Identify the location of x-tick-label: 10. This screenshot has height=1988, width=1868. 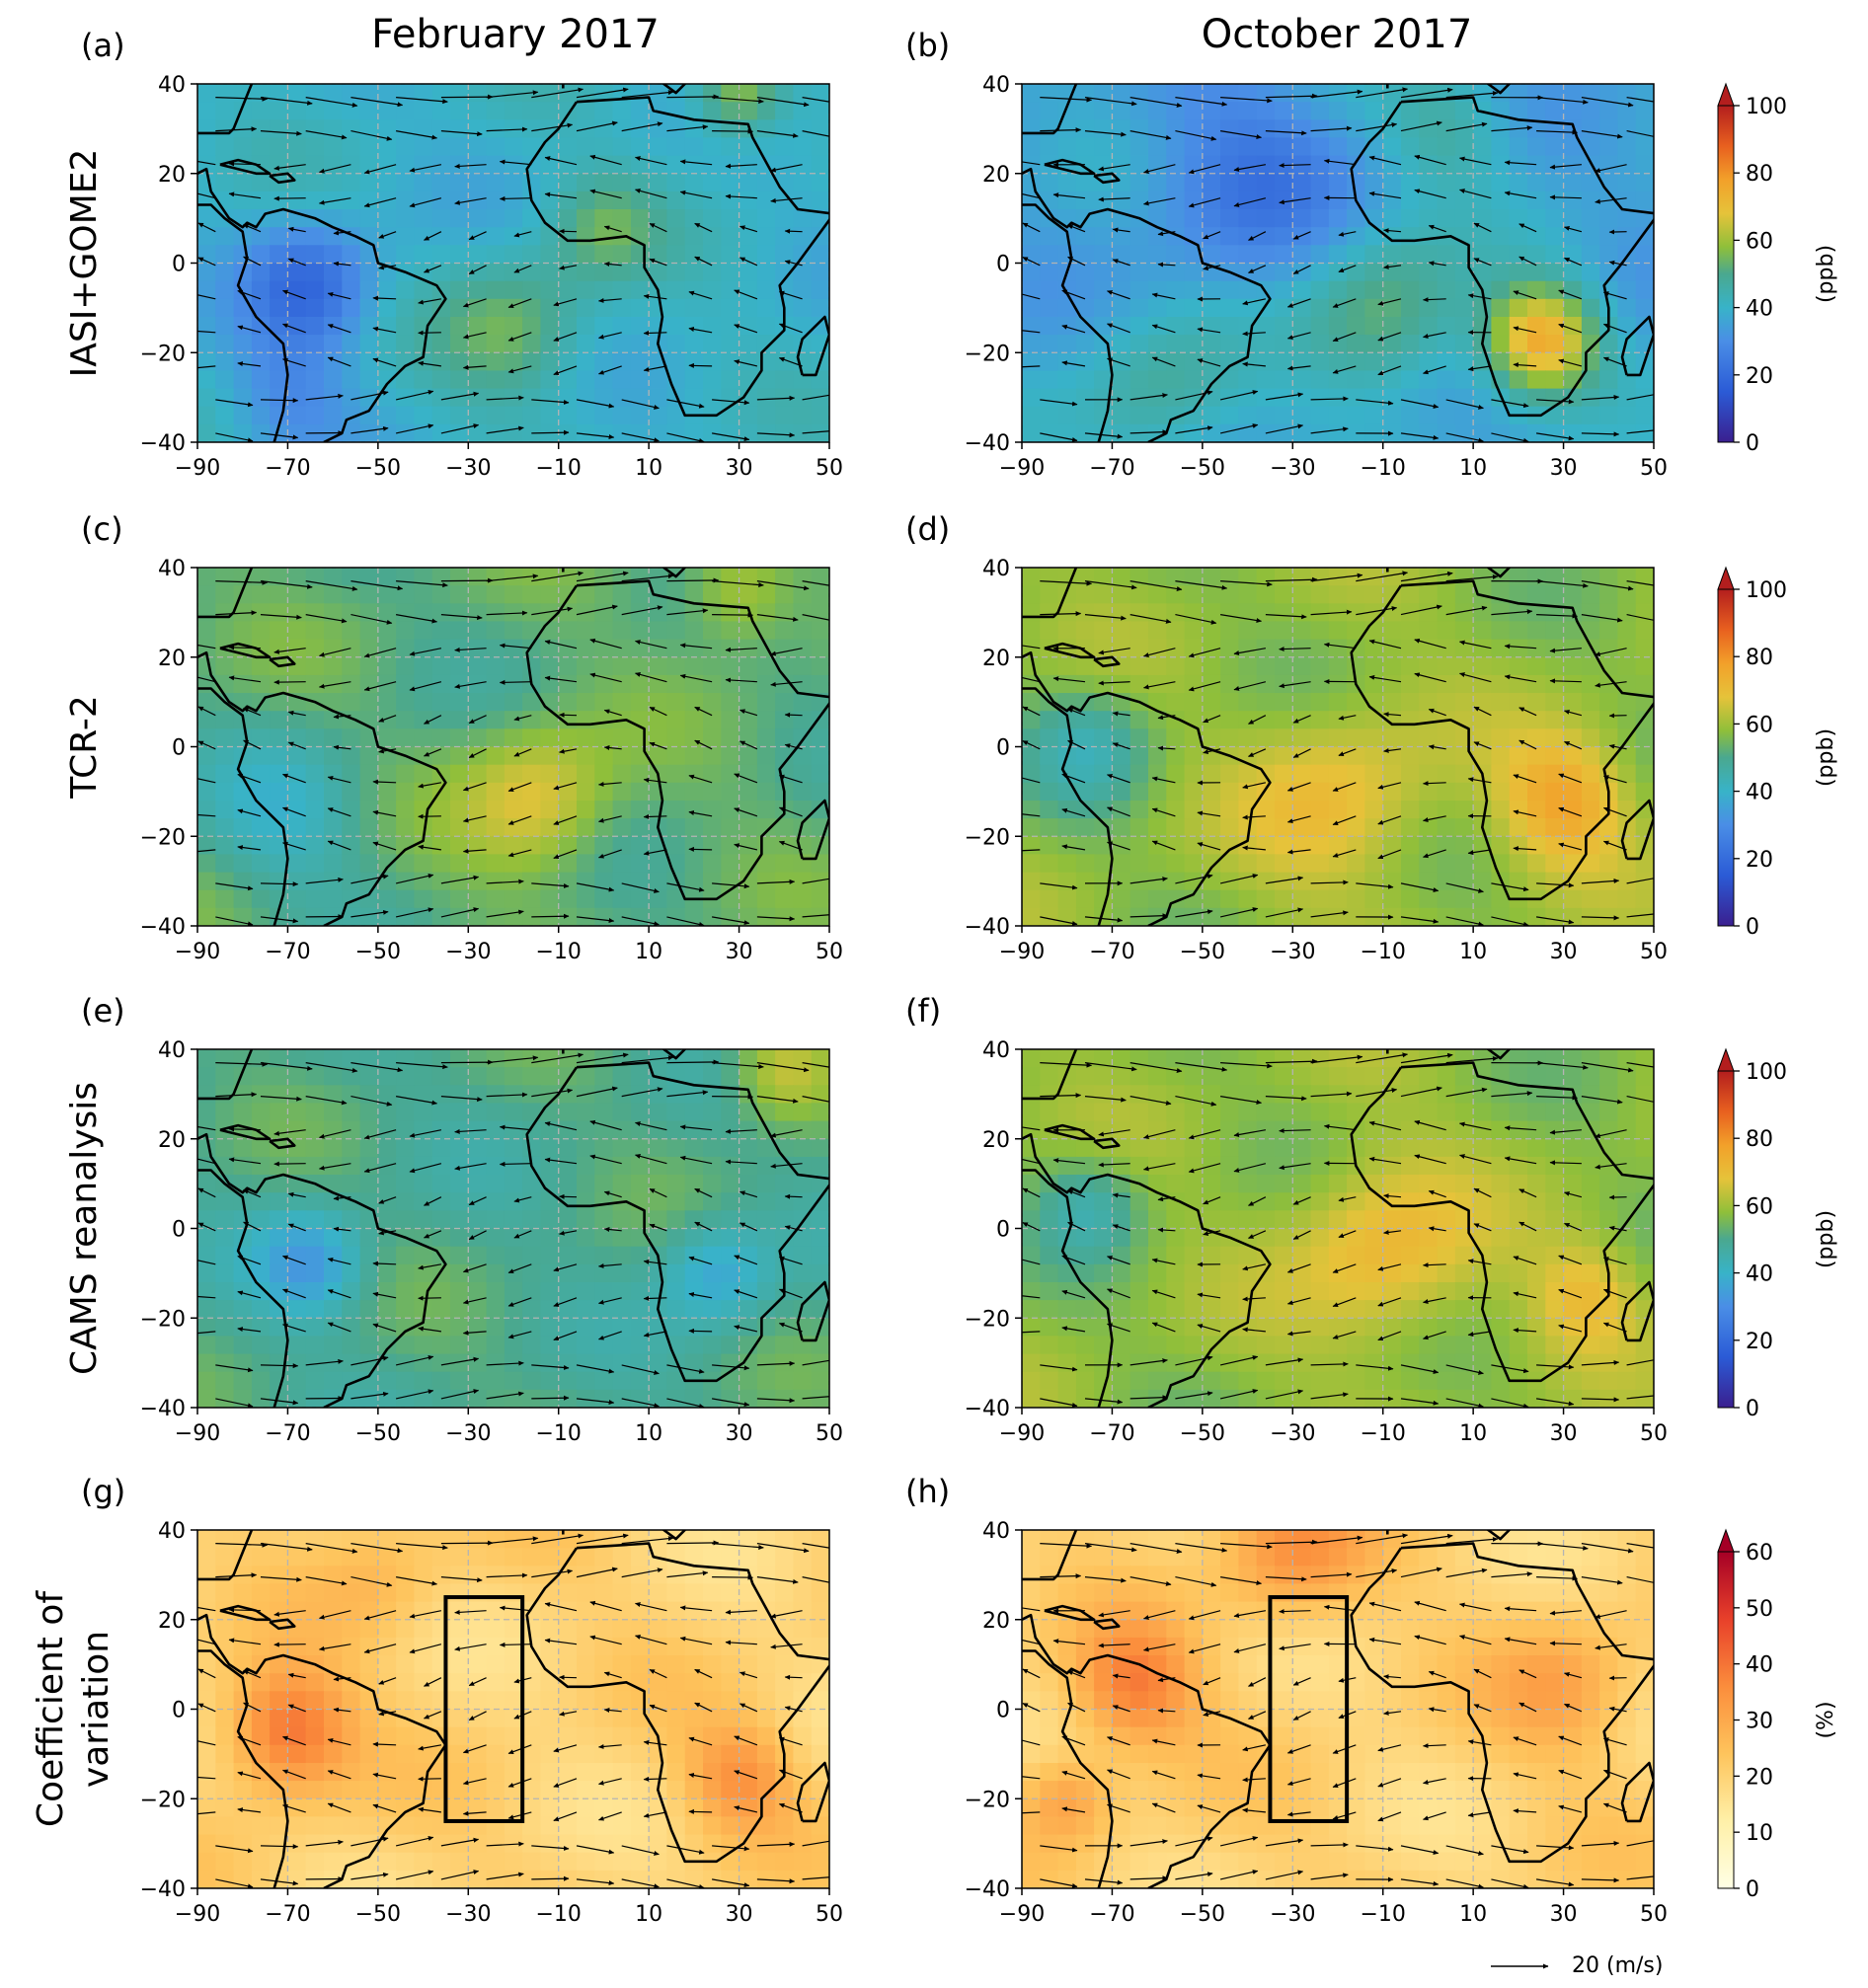
(648, 468).